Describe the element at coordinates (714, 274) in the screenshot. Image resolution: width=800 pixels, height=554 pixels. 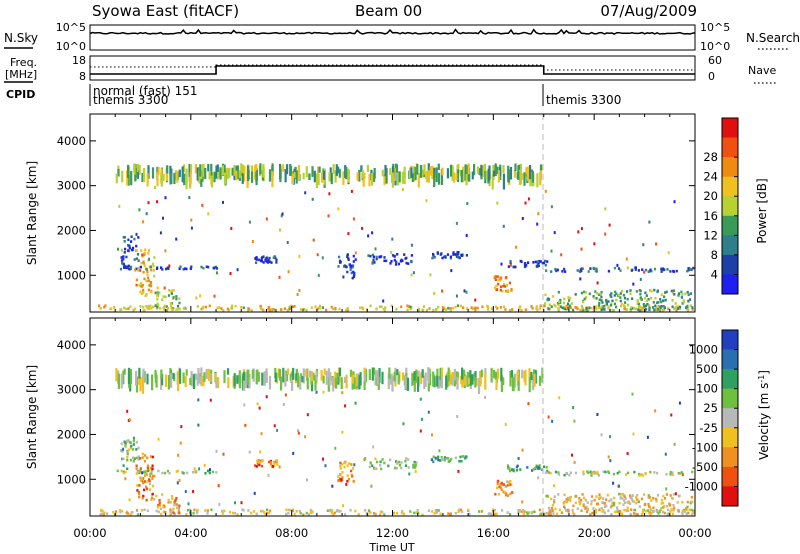
I see `colorbar-tick-label: 4` at that location.